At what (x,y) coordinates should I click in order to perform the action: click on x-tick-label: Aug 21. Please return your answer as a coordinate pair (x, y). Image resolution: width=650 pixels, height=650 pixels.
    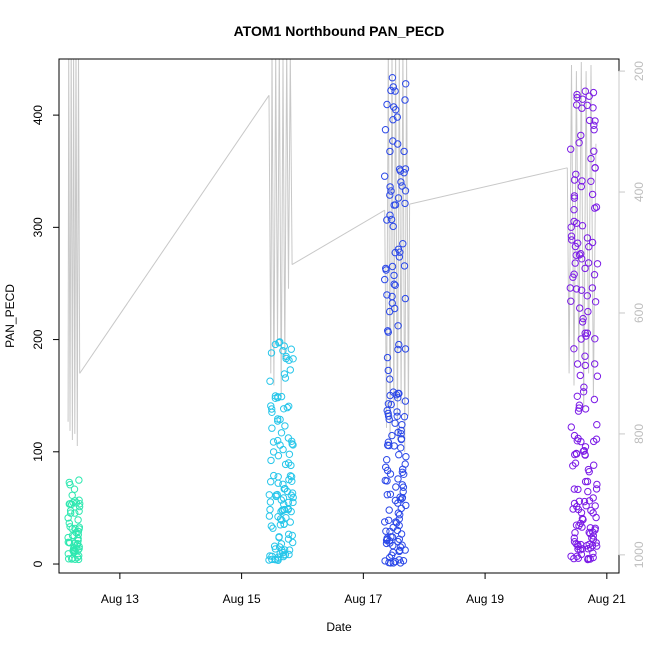
    Looking at the image, I should click on (607, 599).